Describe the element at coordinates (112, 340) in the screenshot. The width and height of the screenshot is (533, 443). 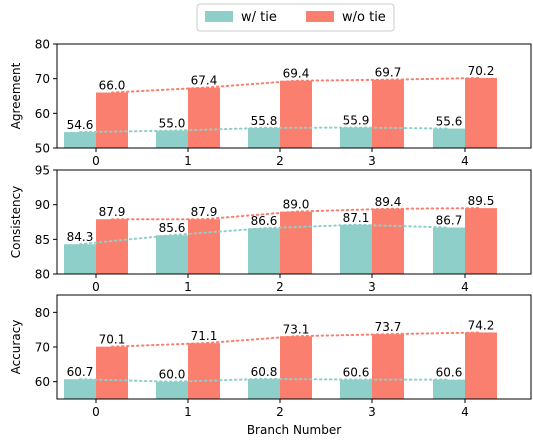
I see `value-label-without-tie-0: 70.1` at that location.